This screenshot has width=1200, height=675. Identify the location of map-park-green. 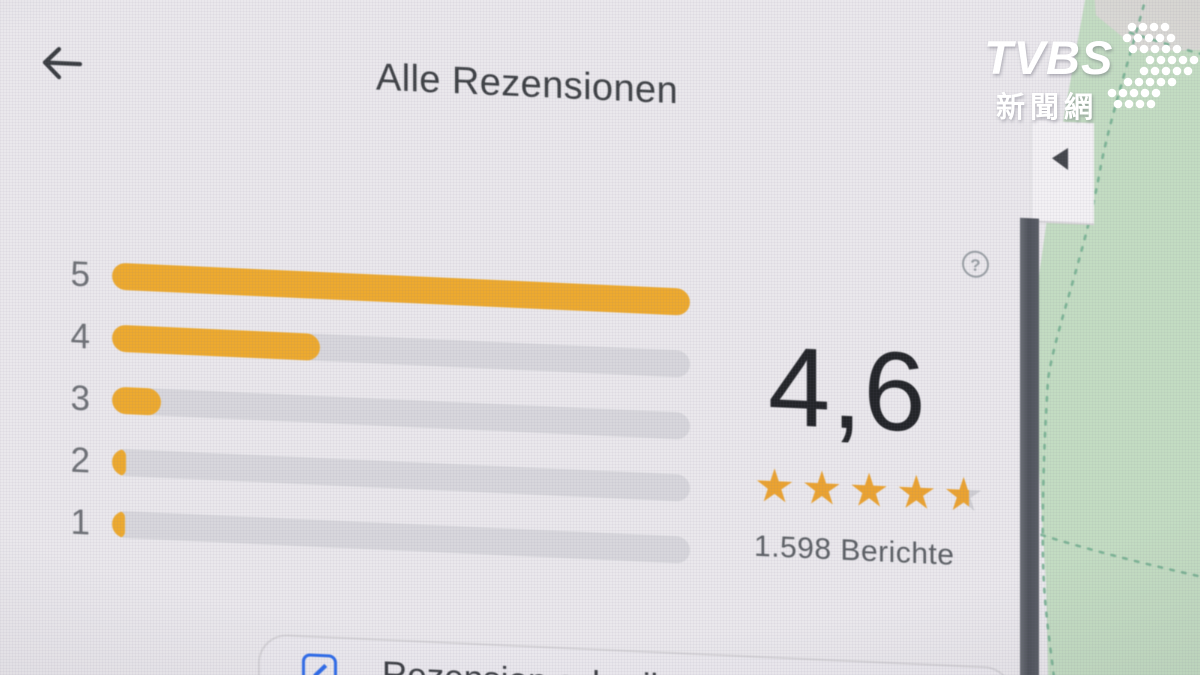
(1118, 337).